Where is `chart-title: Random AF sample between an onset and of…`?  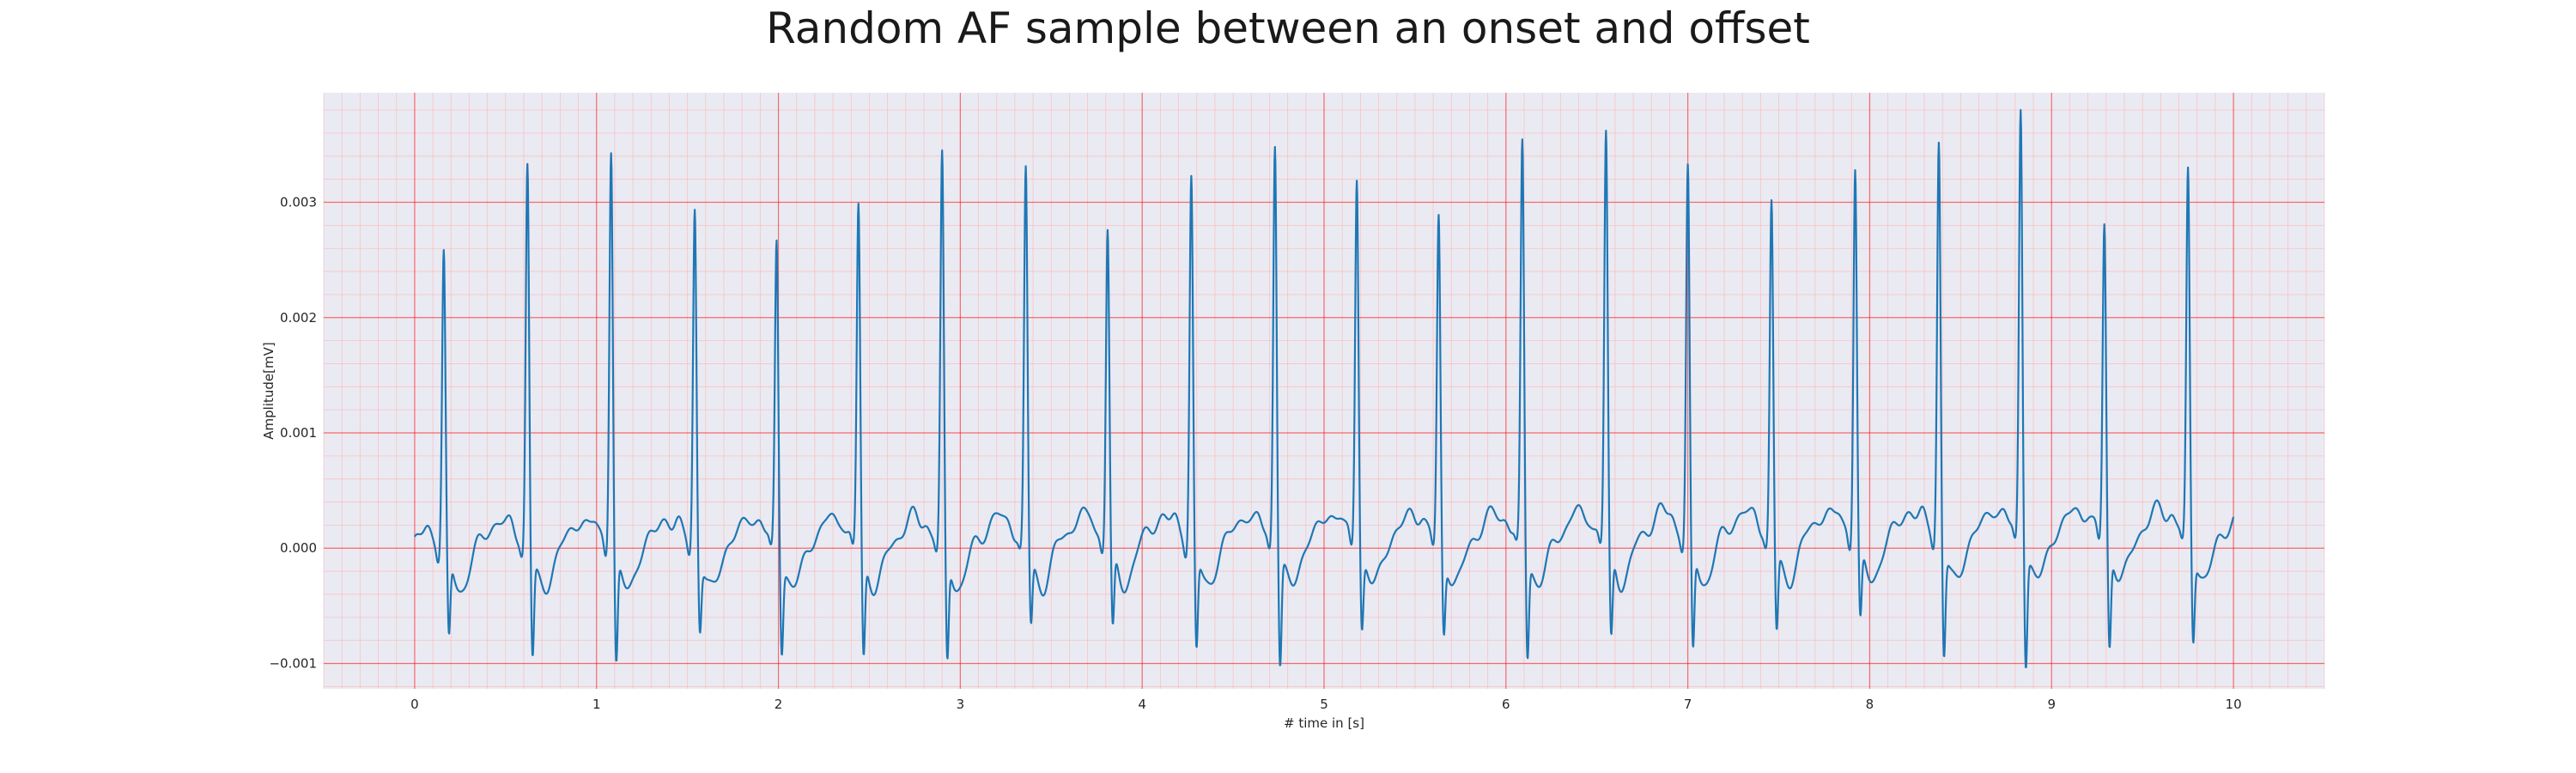 chart-title: Random AF sample between an onset and of… is located at coordinates (1288, 28).